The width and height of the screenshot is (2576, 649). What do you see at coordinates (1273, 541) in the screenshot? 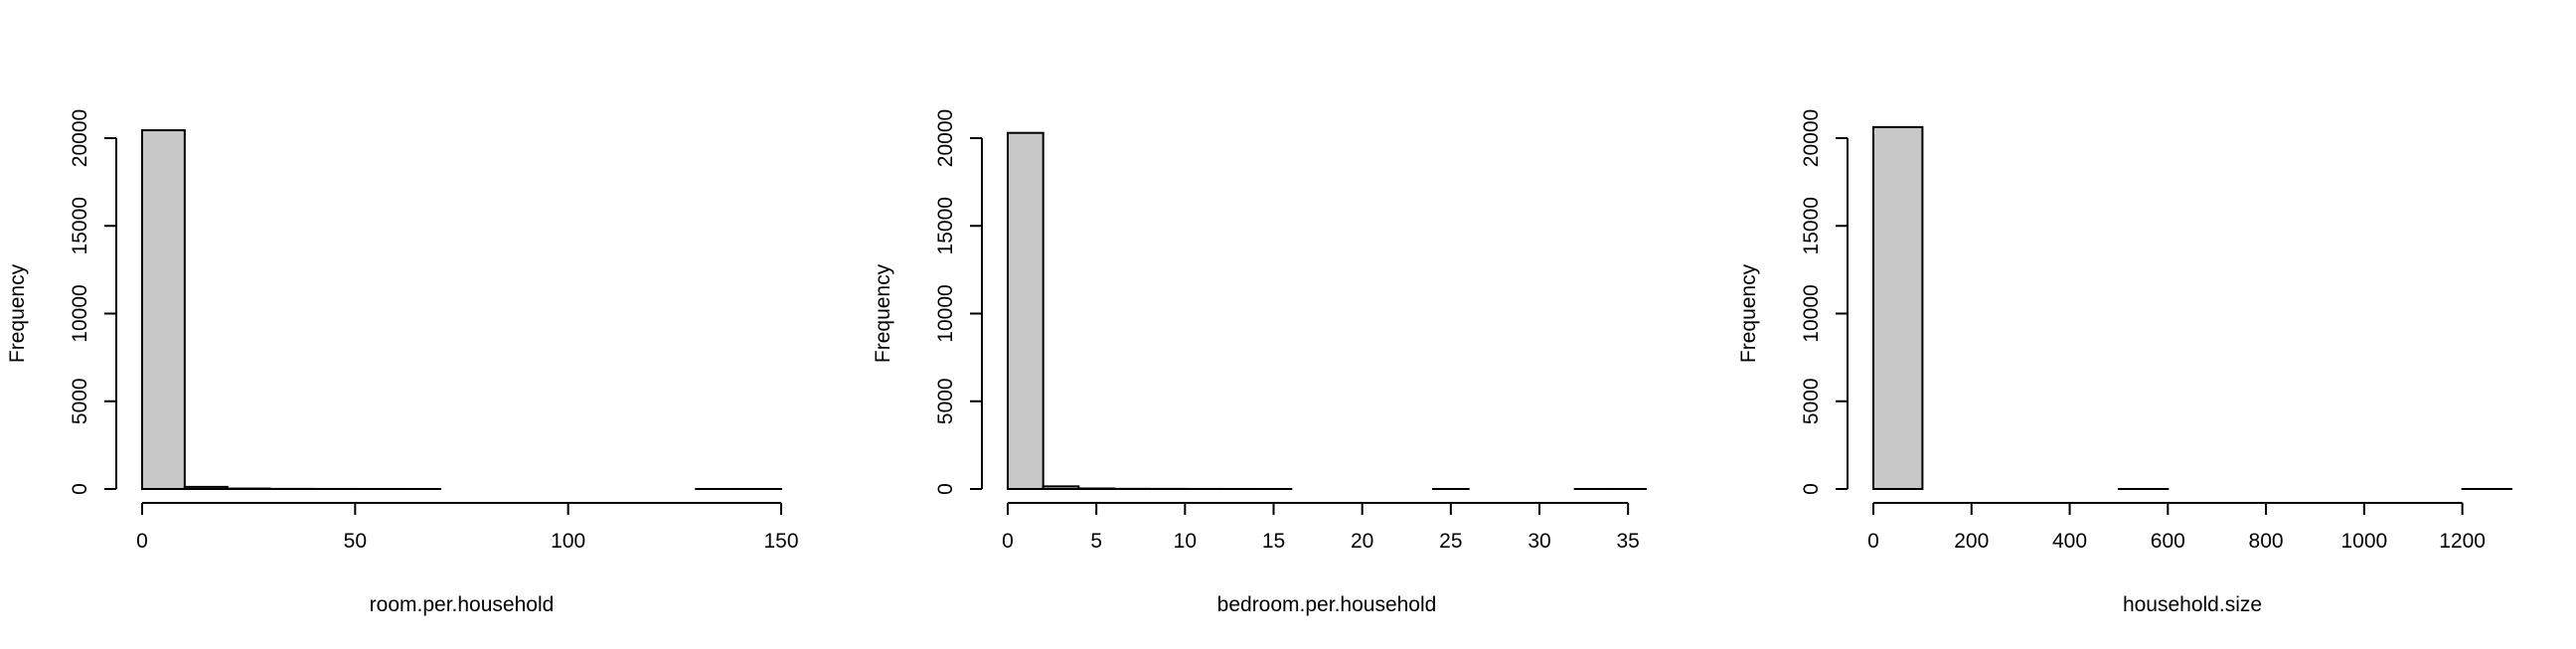
I see `x-tick-label: 15` at bounding box center [1273, 541].